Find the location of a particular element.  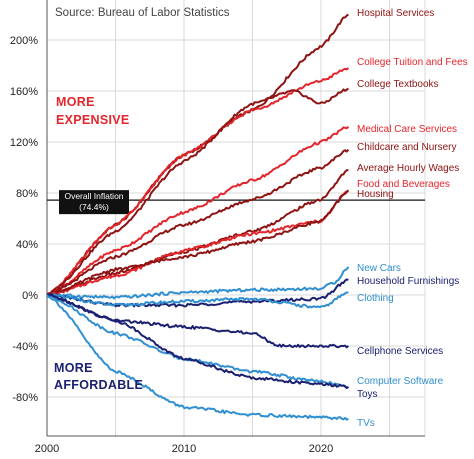

series-label-new-cars: New Cars is located at coordinates (379, 268).